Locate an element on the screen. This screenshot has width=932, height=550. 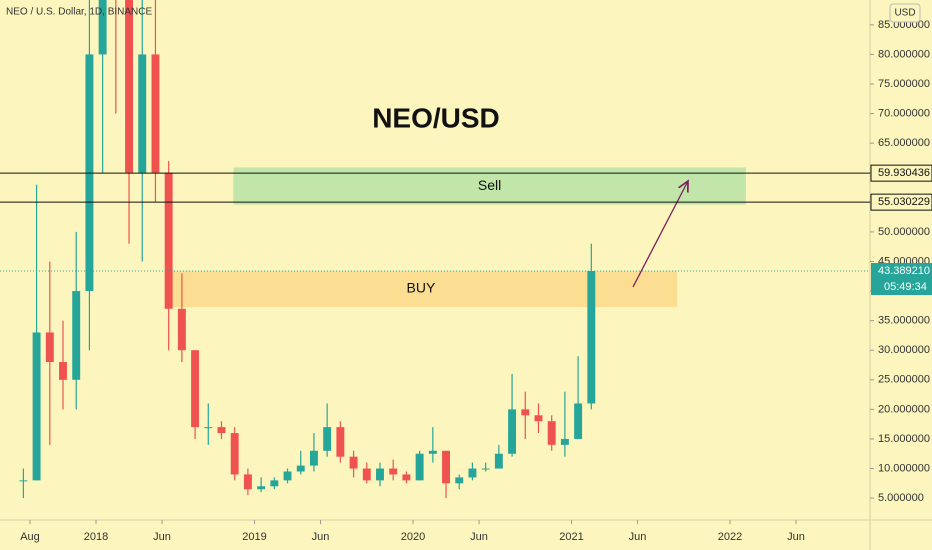
y-tick-label: 15.000000 is located at coordinates (904, 439).